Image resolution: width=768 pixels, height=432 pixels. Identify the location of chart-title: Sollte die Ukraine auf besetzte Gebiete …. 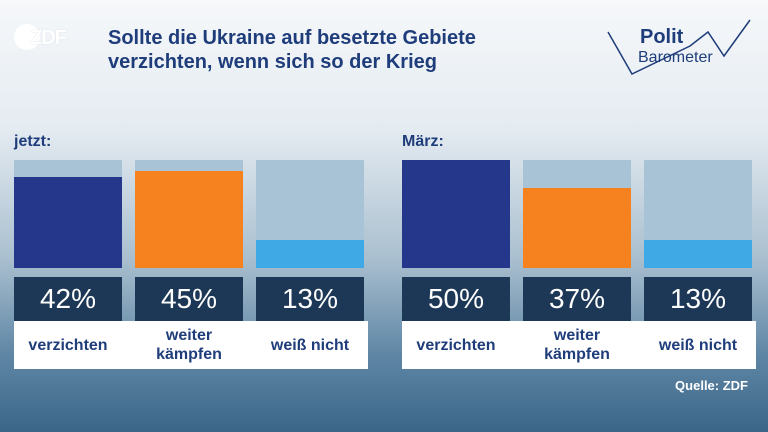
(292, 50).